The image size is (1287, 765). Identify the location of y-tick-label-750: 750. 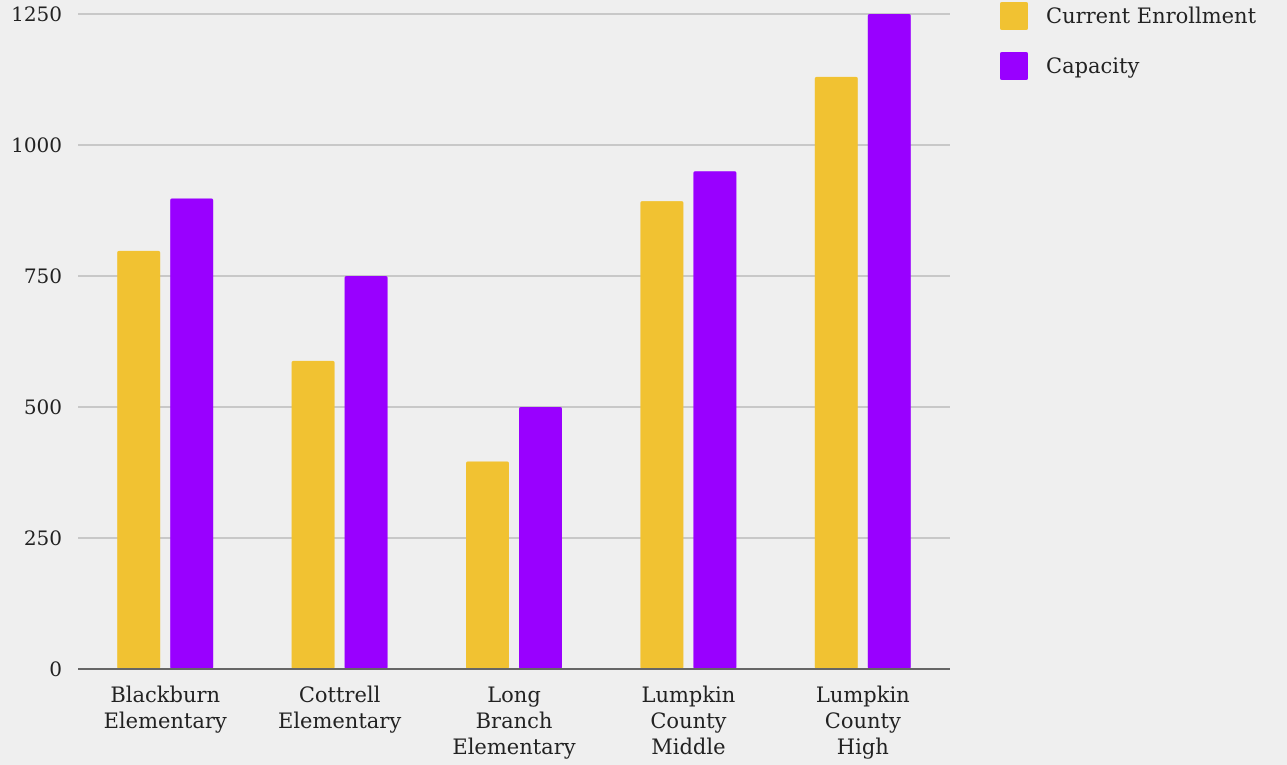
(43, 276).